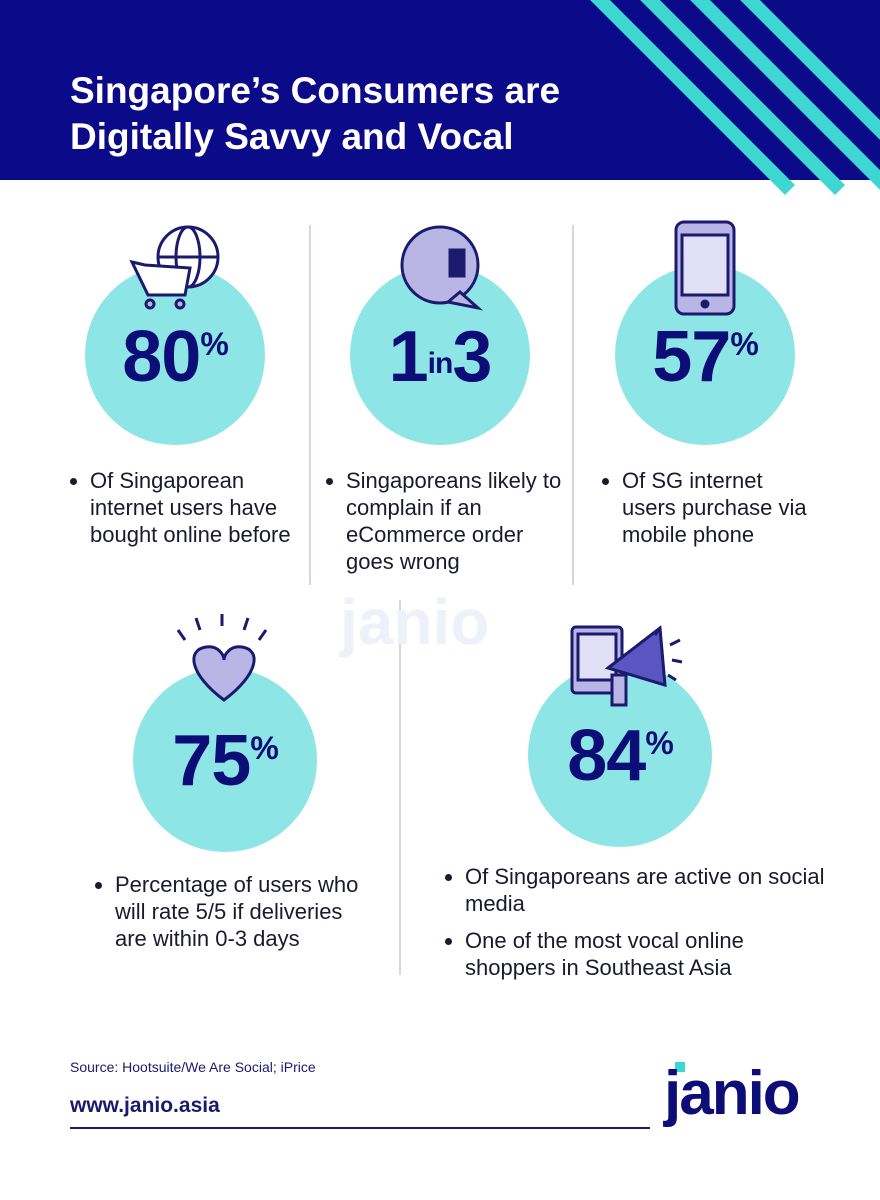  I want to click on stat-figure: 57%, so click(705, 357).